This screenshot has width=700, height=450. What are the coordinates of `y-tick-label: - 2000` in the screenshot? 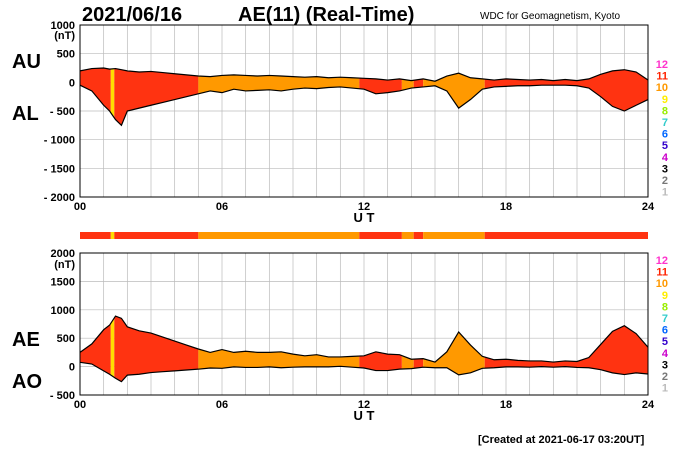 It's located at (59, 198).